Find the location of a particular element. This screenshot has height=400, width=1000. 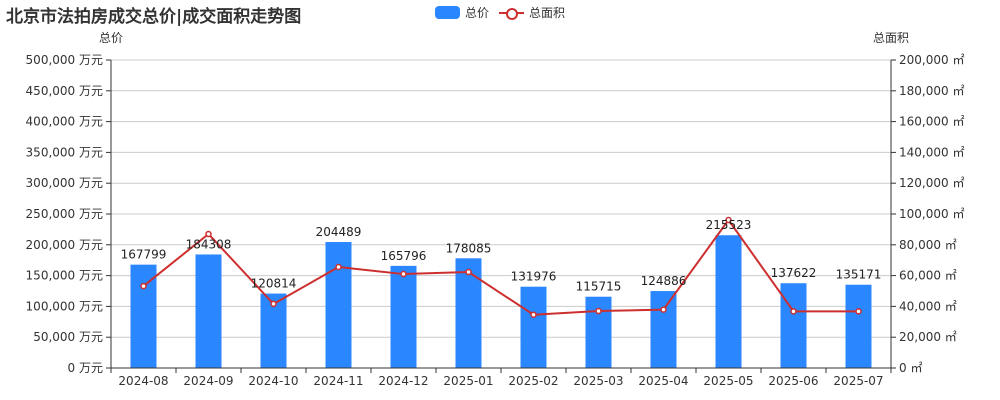

left-axis-tick-label: 150,000 万元 is located at coordinates (64, 276).